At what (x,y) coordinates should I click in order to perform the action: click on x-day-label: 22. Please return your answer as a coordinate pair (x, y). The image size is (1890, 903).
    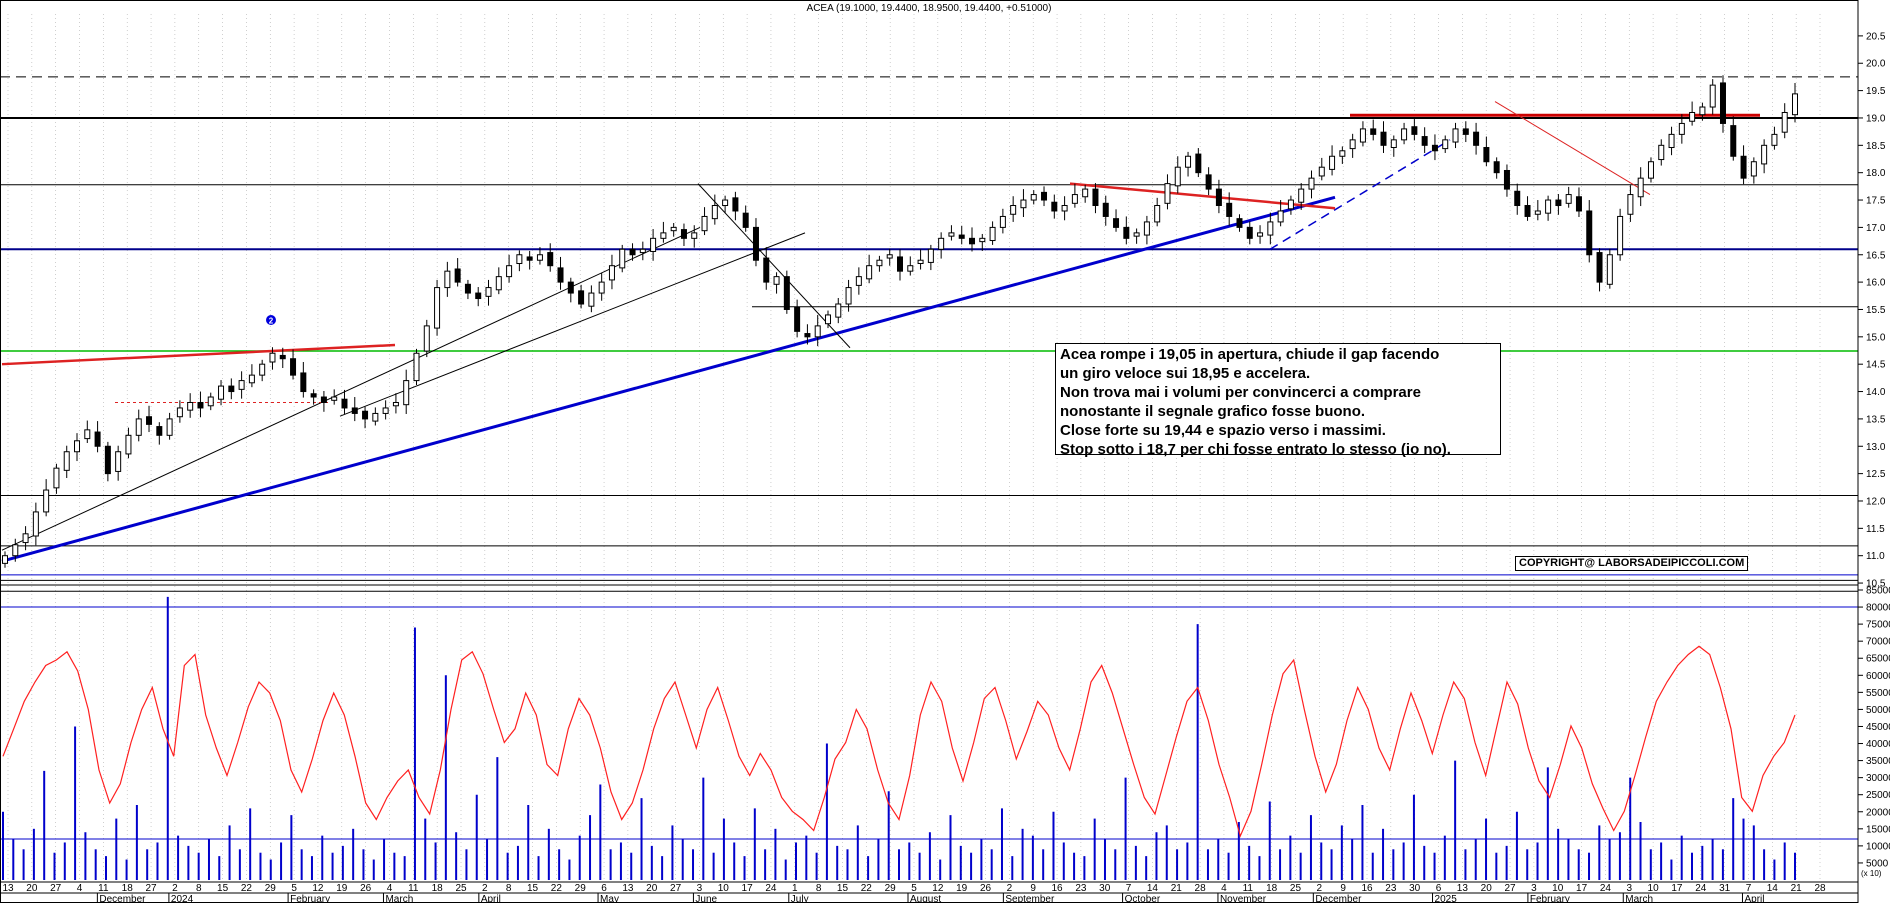
    Looking at the image, I should click on (867, 888).